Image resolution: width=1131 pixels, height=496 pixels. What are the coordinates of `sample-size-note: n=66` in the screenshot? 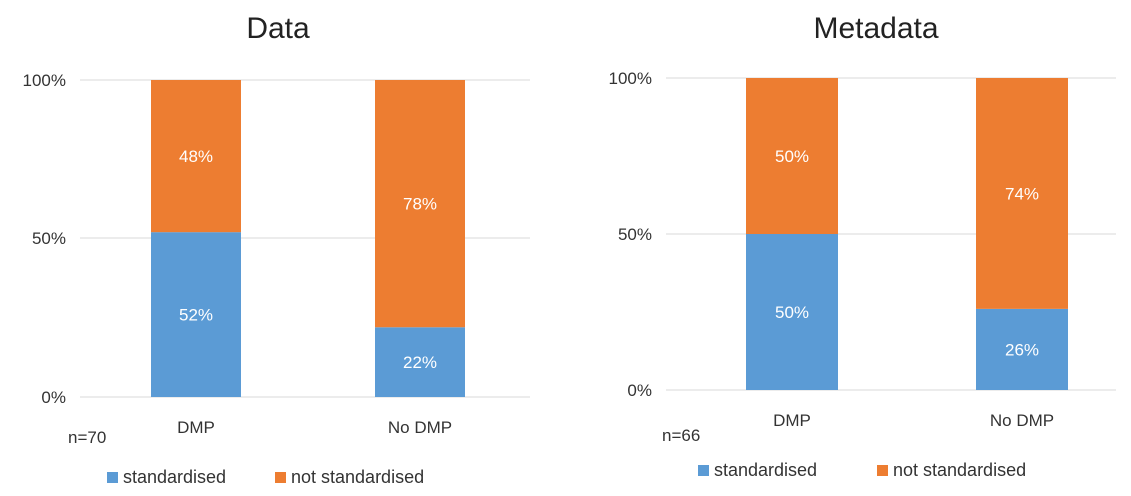 It's located at (681, 435).